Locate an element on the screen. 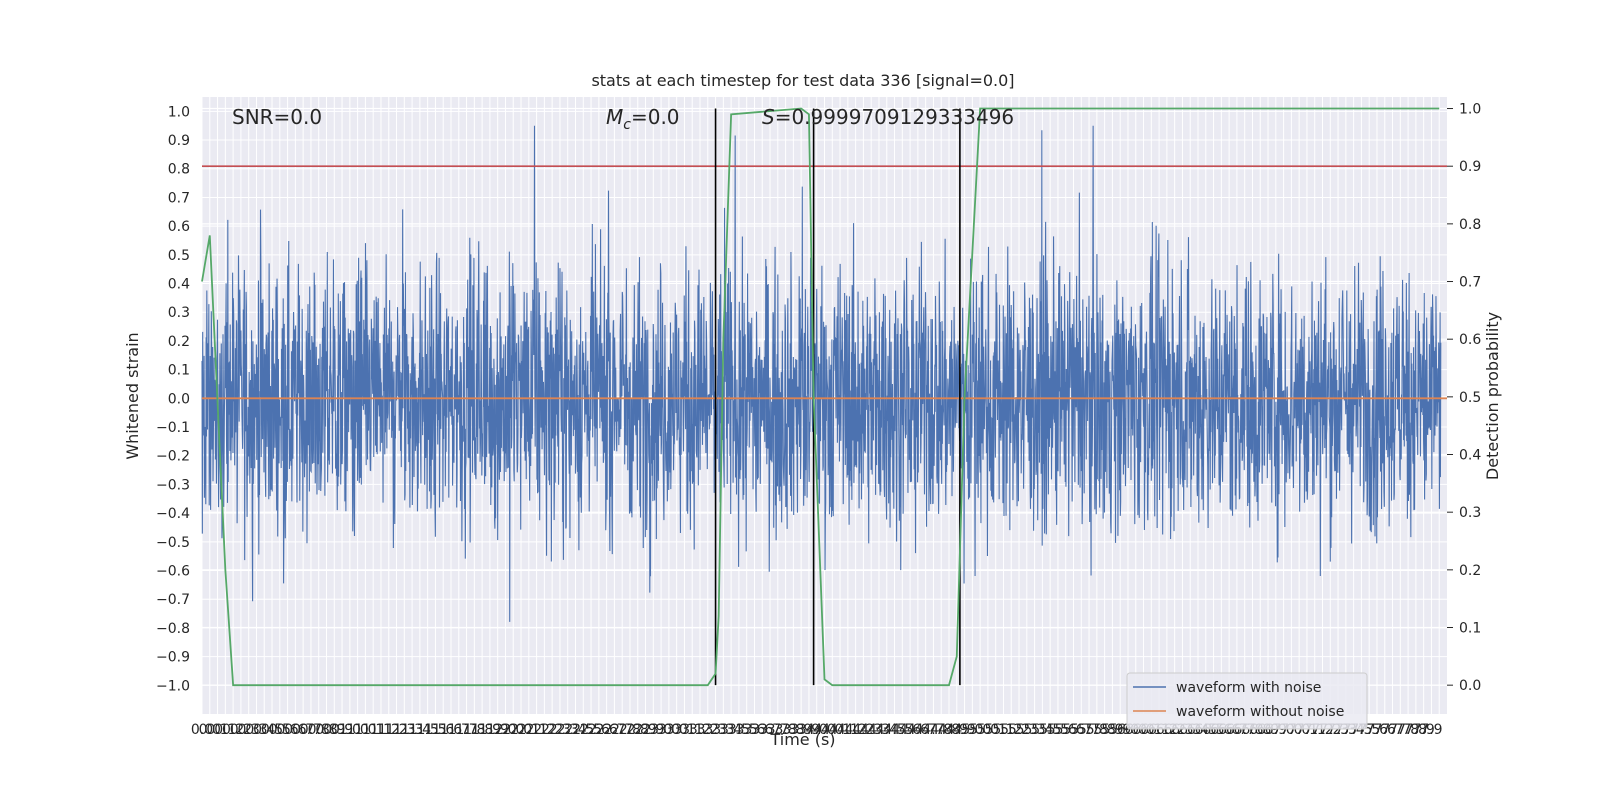  y-tick-label: 0.0 is located at coordinates (179, 399).